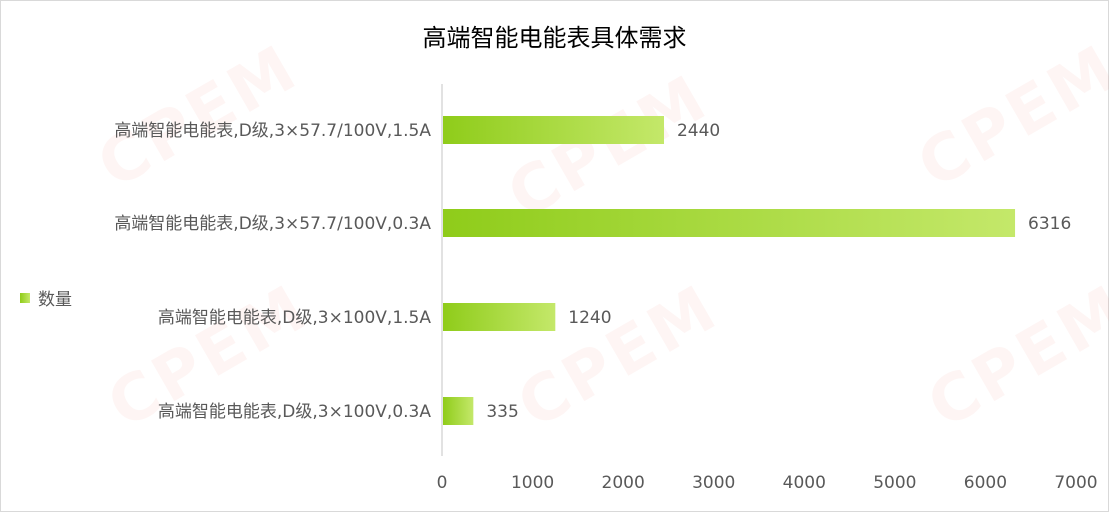 The height and width of the screenshot is (512, 1109). Describe the element at coordinates (442, 483) in the screenshot. I see `x-tick-label: 0` at that location.